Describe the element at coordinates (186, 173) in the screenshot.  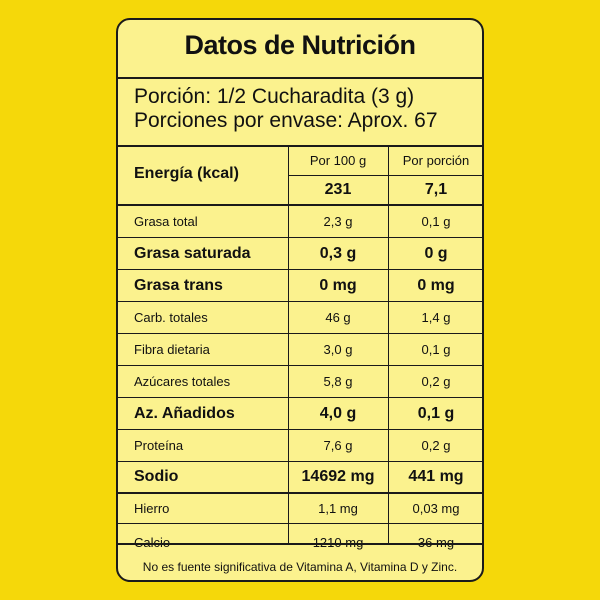
I see `energy-name: Energía (kcal)` at that location.